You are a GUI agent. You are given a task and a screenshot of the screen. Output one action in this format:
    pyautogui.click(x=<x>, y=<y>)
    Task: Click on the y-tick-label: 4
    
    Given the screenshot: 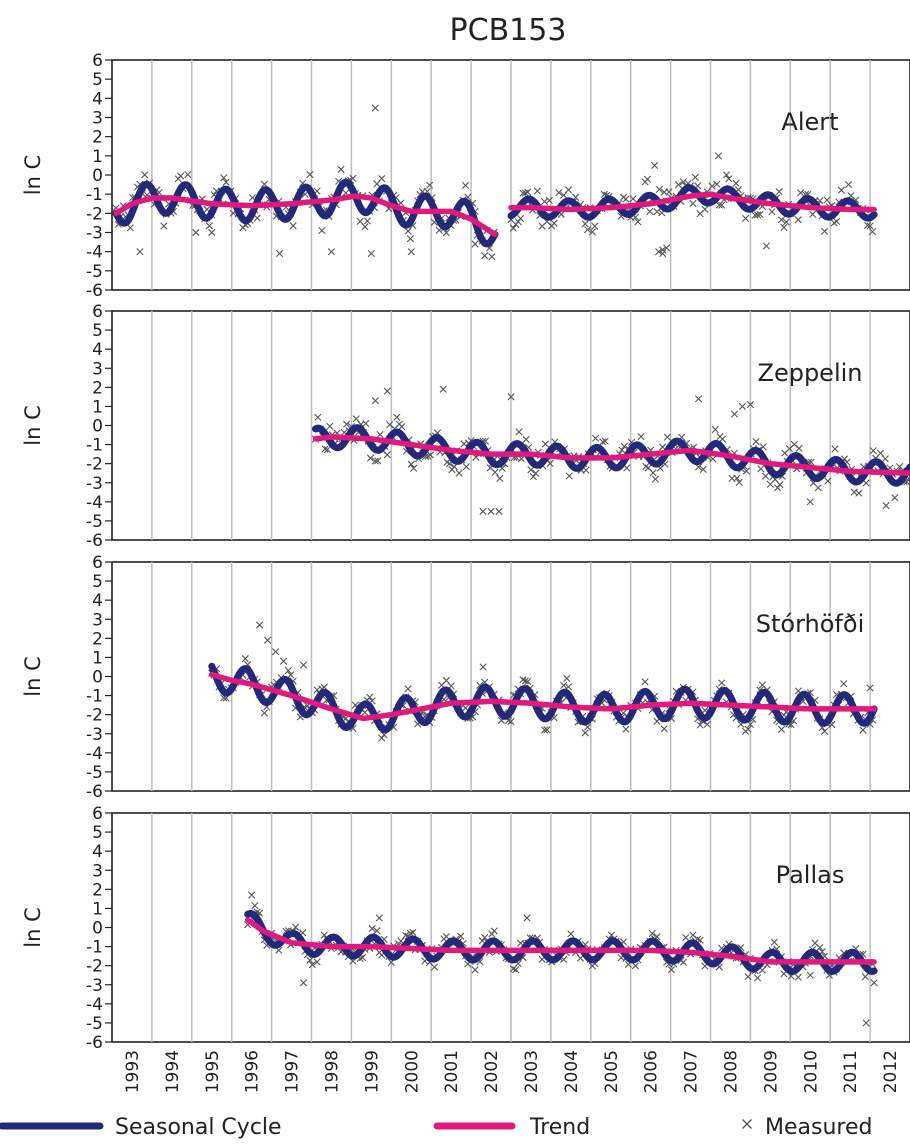 What is the action you would take?
    pyautogui.click(x=97, y=601)
    